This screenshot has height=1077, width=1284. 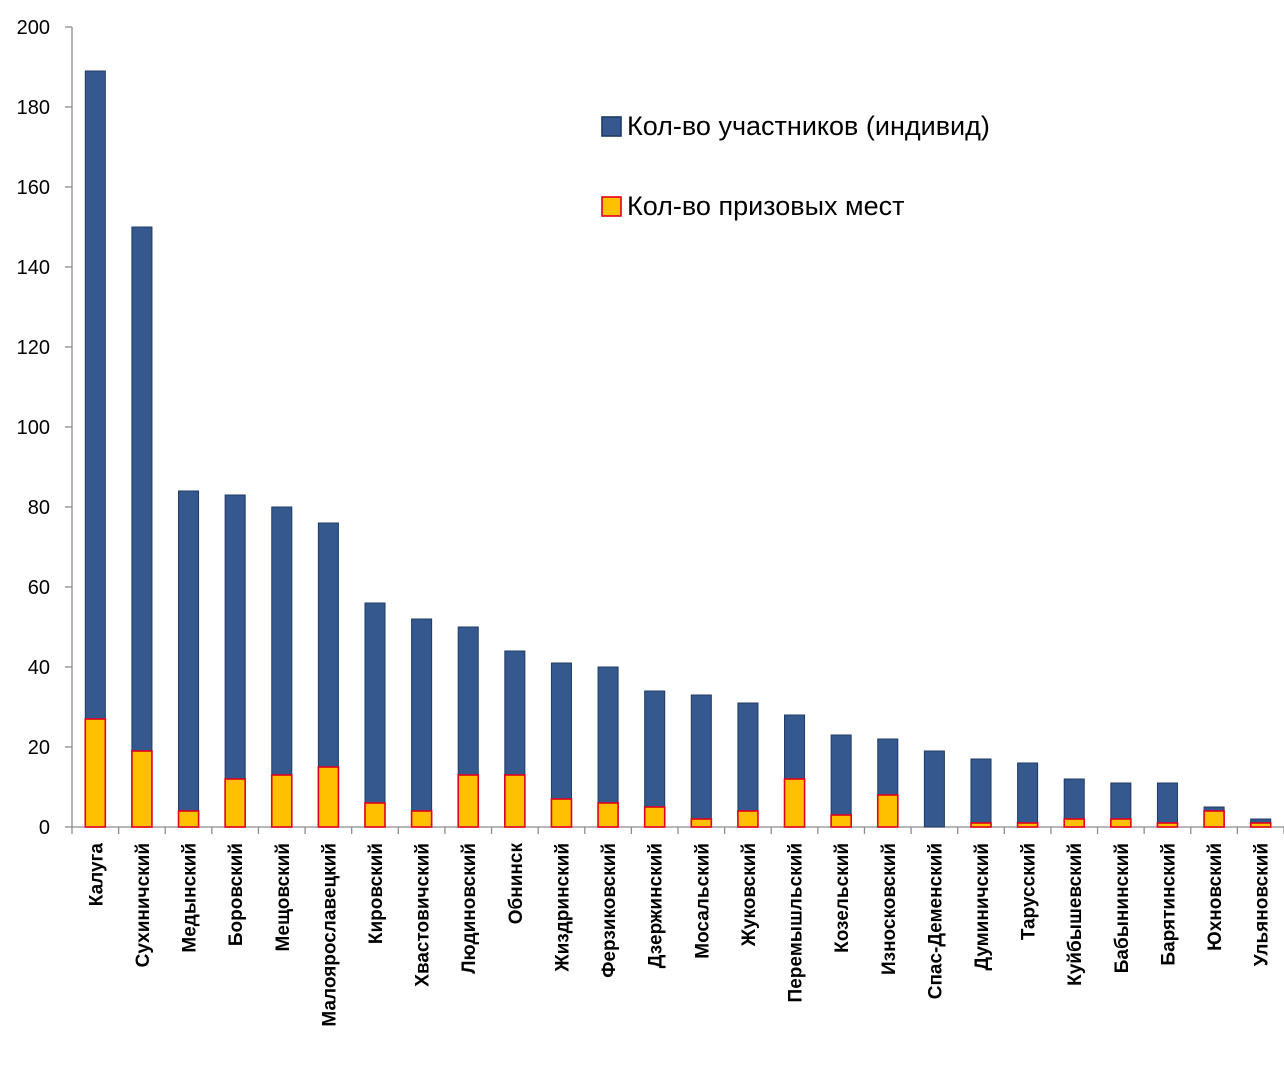 I want to click on y-tick-label: 40, so click(x=39, y=668).